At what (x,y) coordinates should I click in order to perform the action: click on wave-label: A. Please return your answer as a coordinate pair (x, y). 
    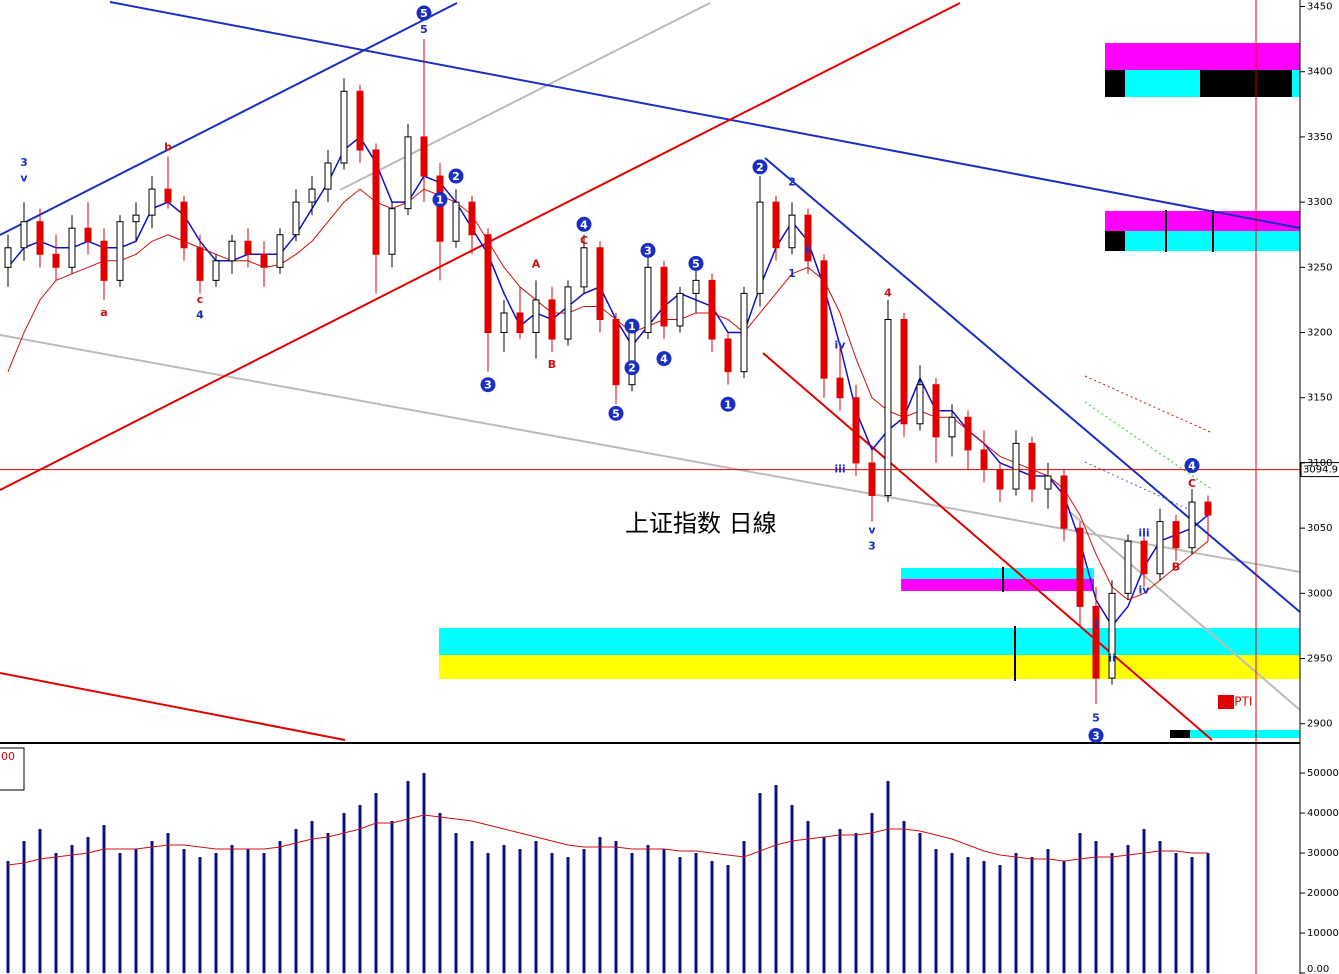
    Looking at the image, I should click on (536, 264).